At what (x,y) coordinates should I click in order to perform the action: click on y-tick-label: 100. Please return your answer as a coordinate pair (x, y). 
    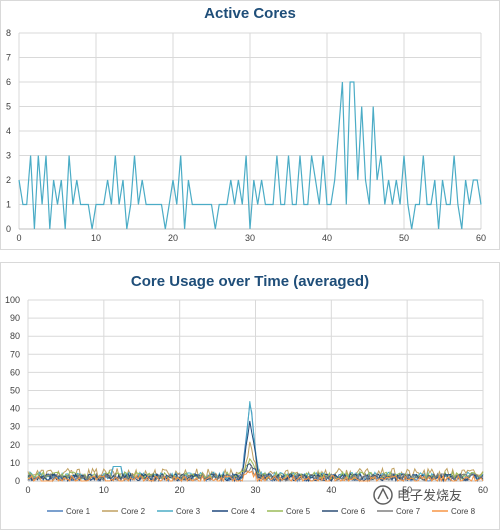
    Looking at the image, I should click on (12, 300).